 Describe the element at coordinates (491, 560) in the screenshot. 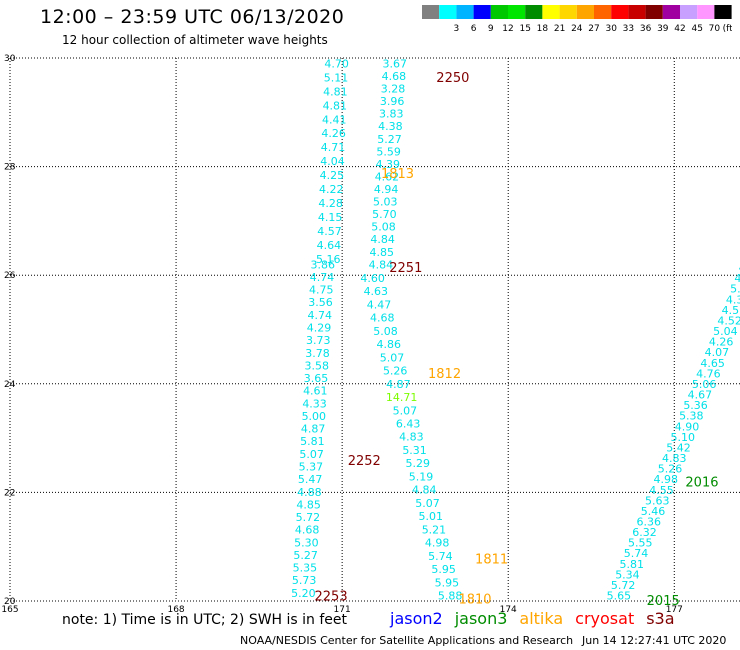

I see `pass-label: 1811` at that location.